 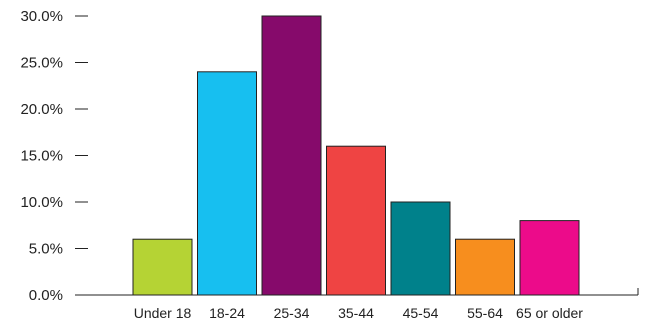 What do you see at coordinates (41, 16) in the screenshot?
I see `y-tick-label: 30.0%` at bounding box center [41, 16].